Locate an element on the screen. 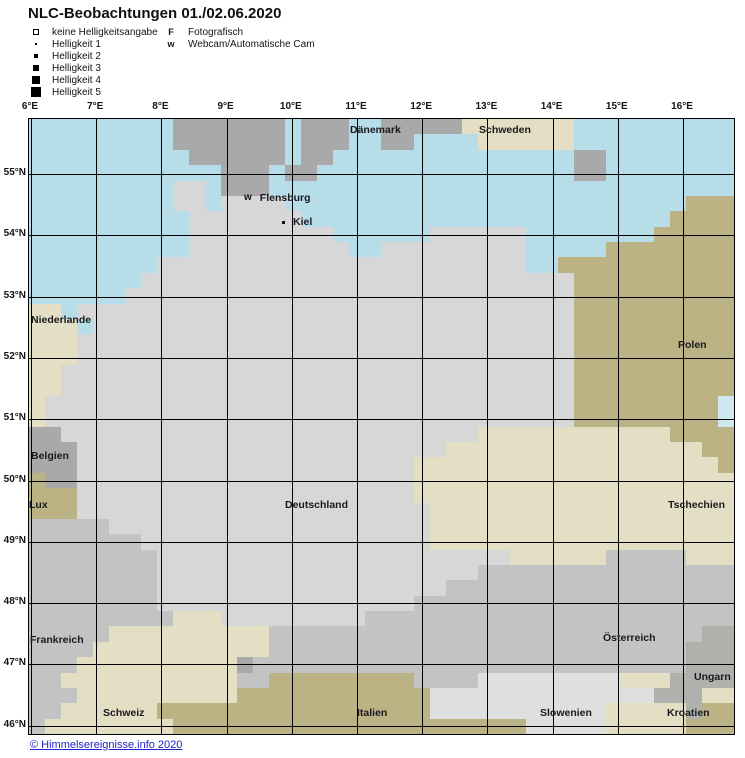 The height and width of the screenshot is (758, 745). legend-item-label: Helligkeit 2 is located at coordinates (76, 56).